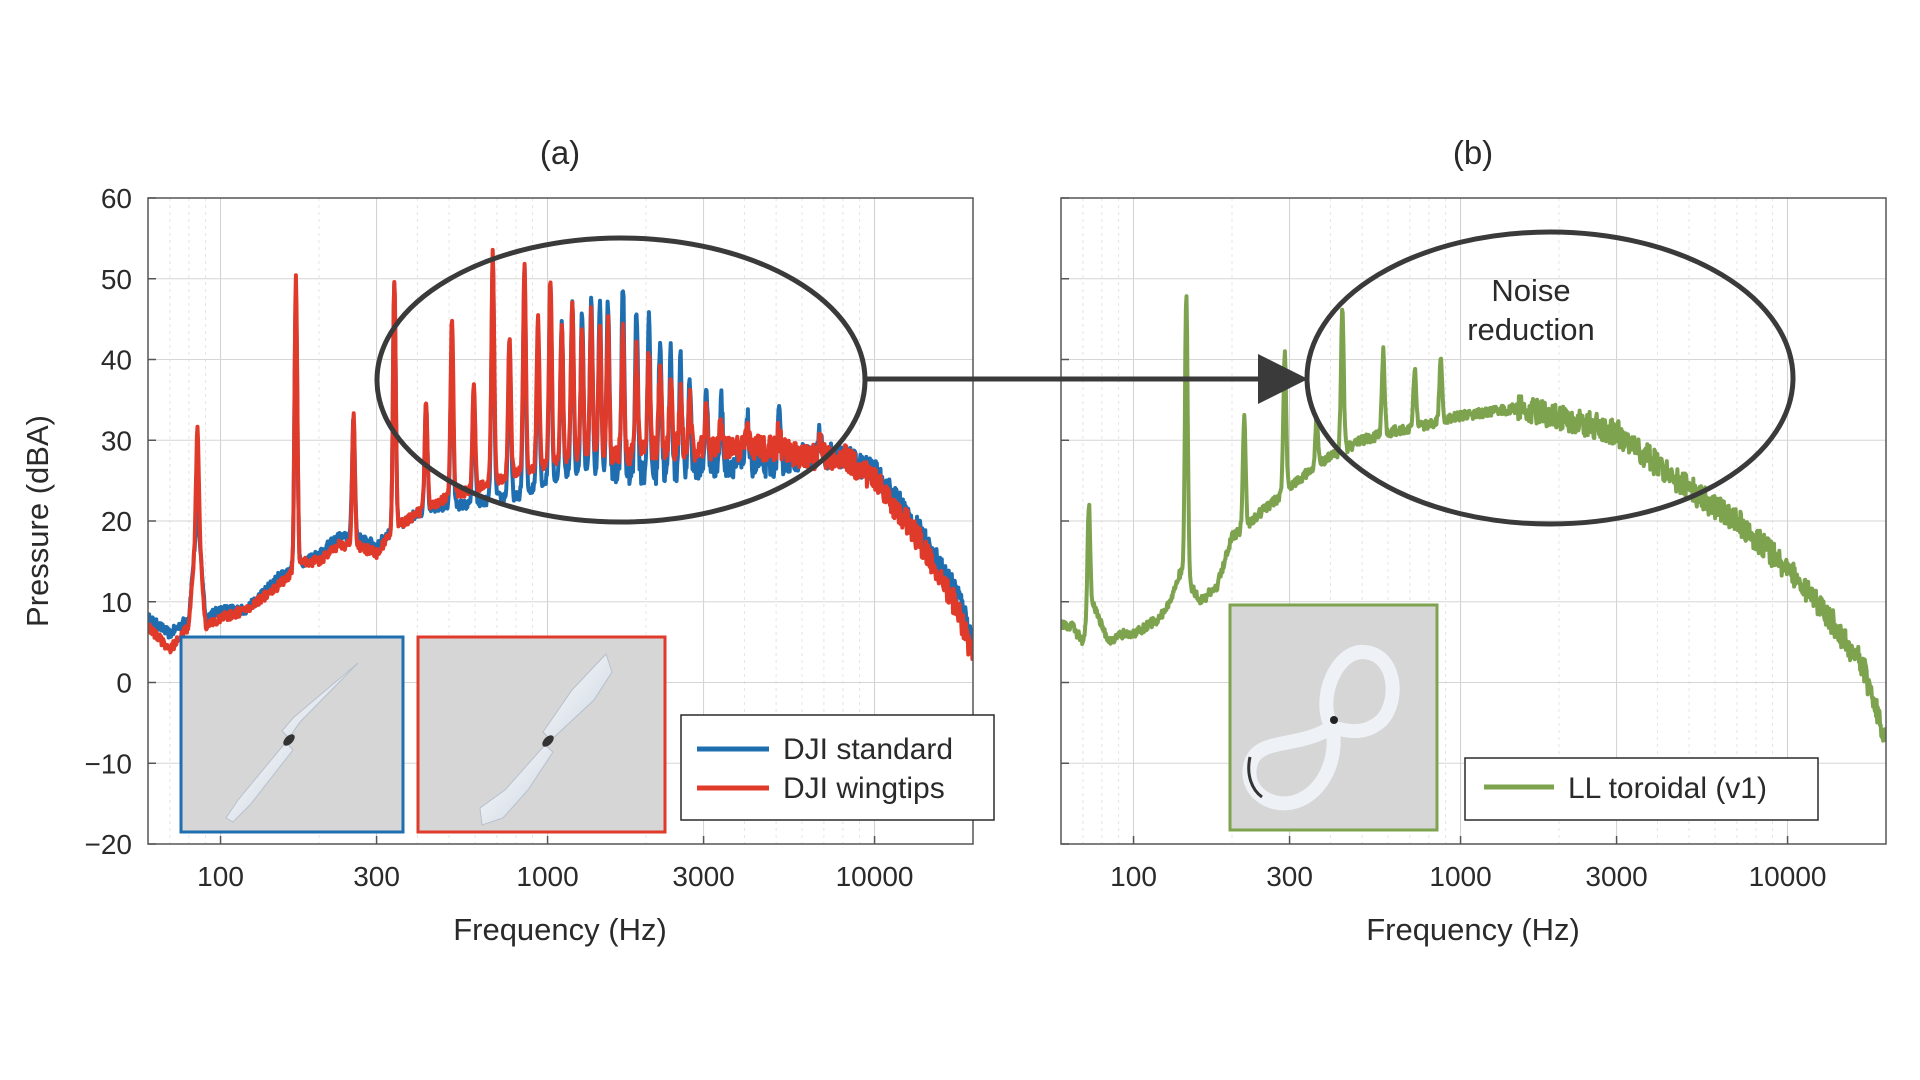  I want to click on legend-label-ll-toroidal: LL toroidal (v1), so click(1667, 788).